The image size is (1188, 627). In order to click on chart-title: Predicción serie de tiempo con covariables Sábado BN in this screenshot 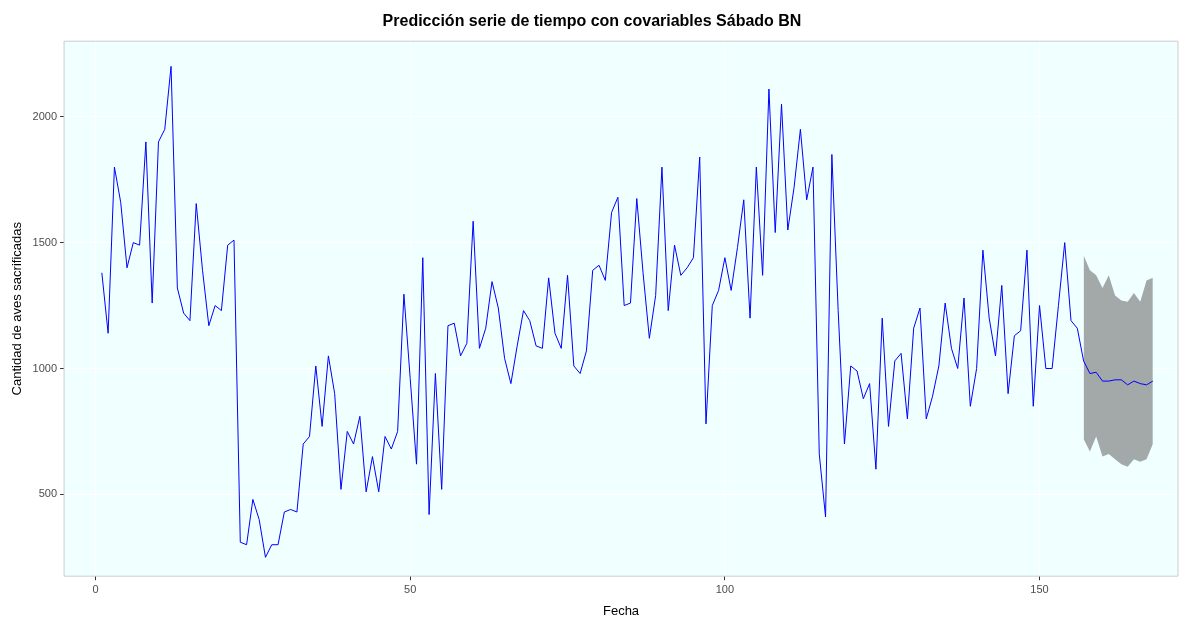, I will do `click(592, 21)`.